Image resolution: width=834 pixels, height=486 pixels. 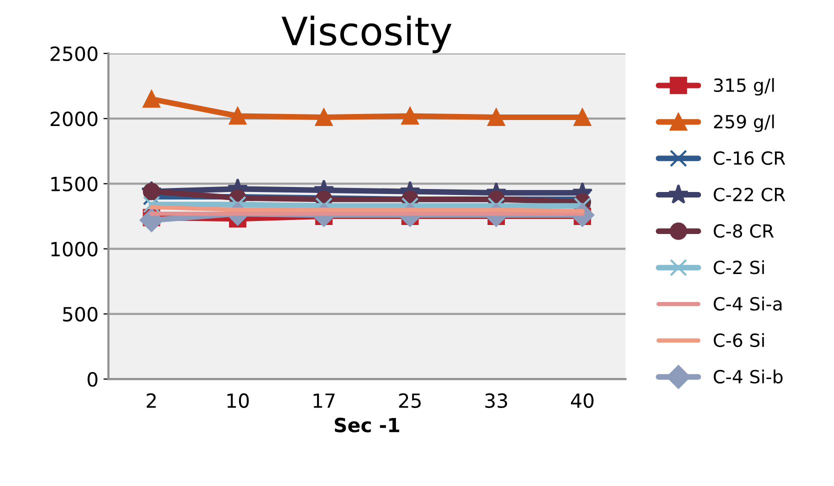 What do you see at coordinates (739, 267) in the screenshot?
I see `legend-label: C-2 Si` at bounding box center [739, 267].